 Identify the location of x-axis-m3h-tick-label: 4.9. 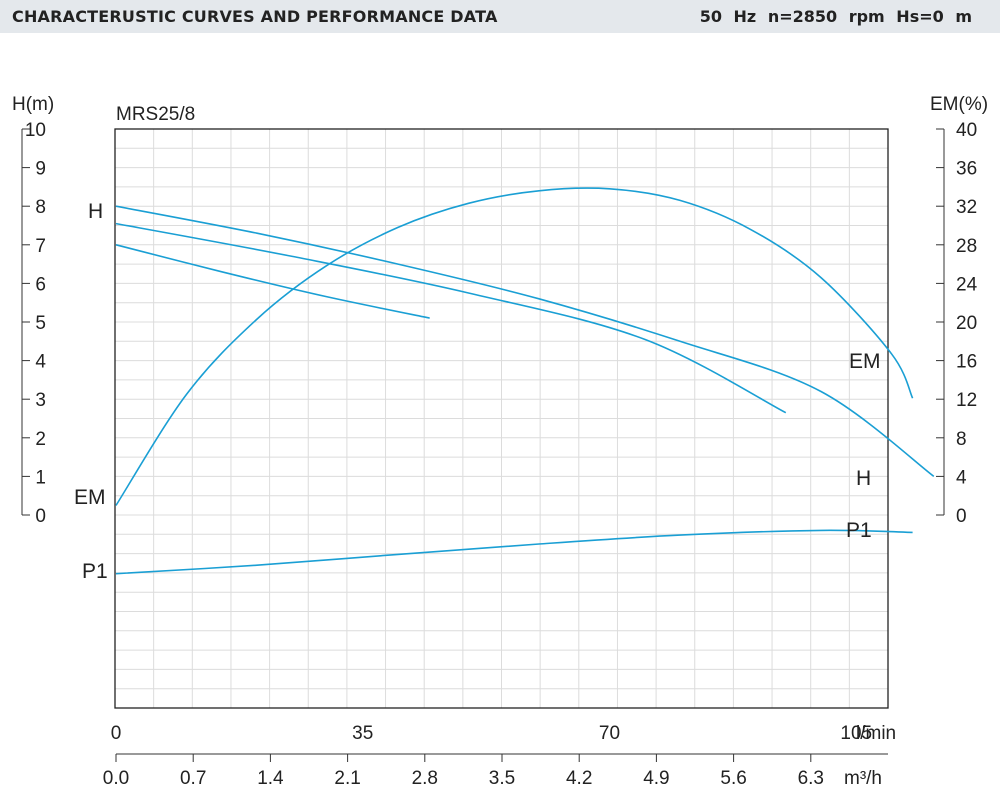
(656, 778).